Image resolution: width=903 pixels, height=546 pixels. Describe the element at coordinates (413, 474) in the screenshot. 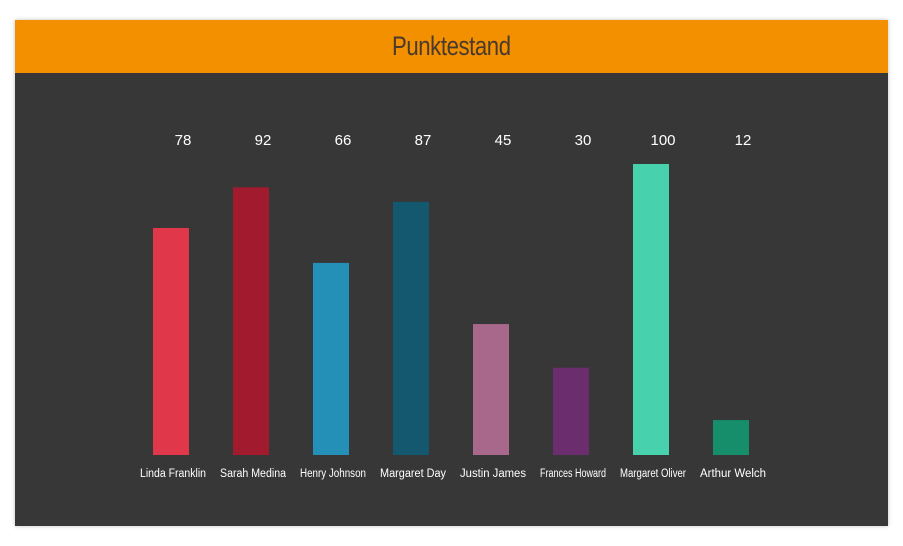

I see `category-label: Margaret Day` at that location.